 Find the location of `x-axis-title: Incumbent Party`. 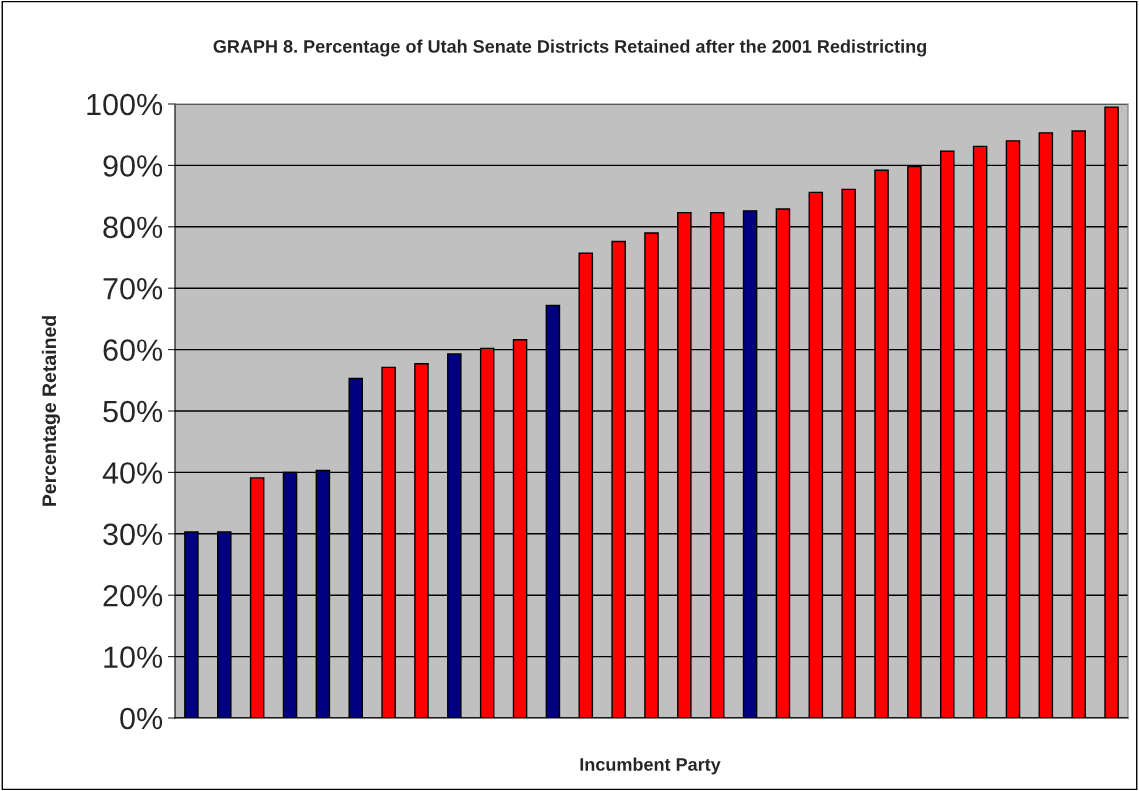

x-axis-title: Incumbent Party is located at coordinates (650, 766).